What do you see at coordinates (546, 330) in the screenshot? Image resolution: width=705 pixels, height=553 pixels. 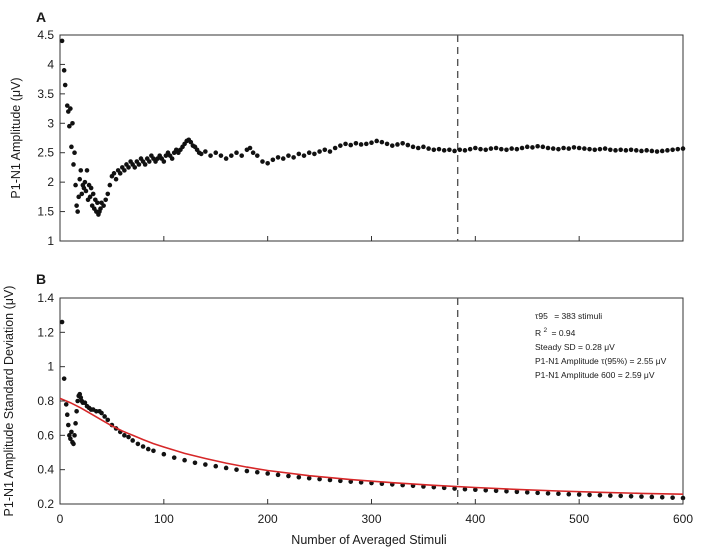 I see `r2-superscript: 2` at bounding box center [546, 330].